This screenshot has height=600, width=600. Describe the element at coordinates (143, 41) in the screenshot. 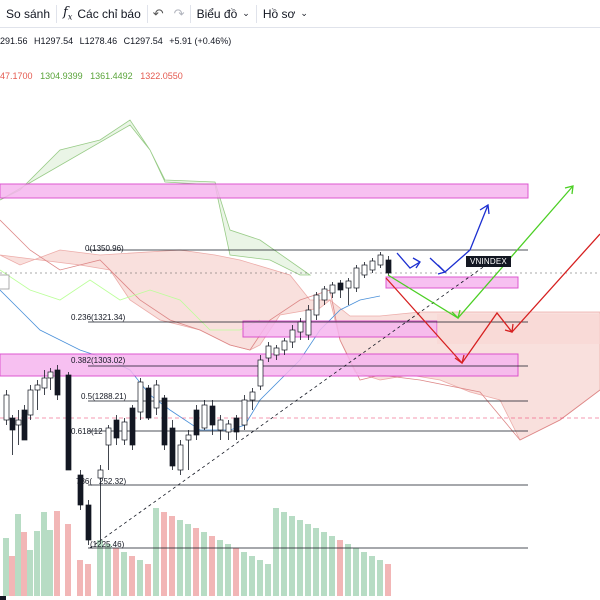

I see `close-value: C1297.54` at that location.